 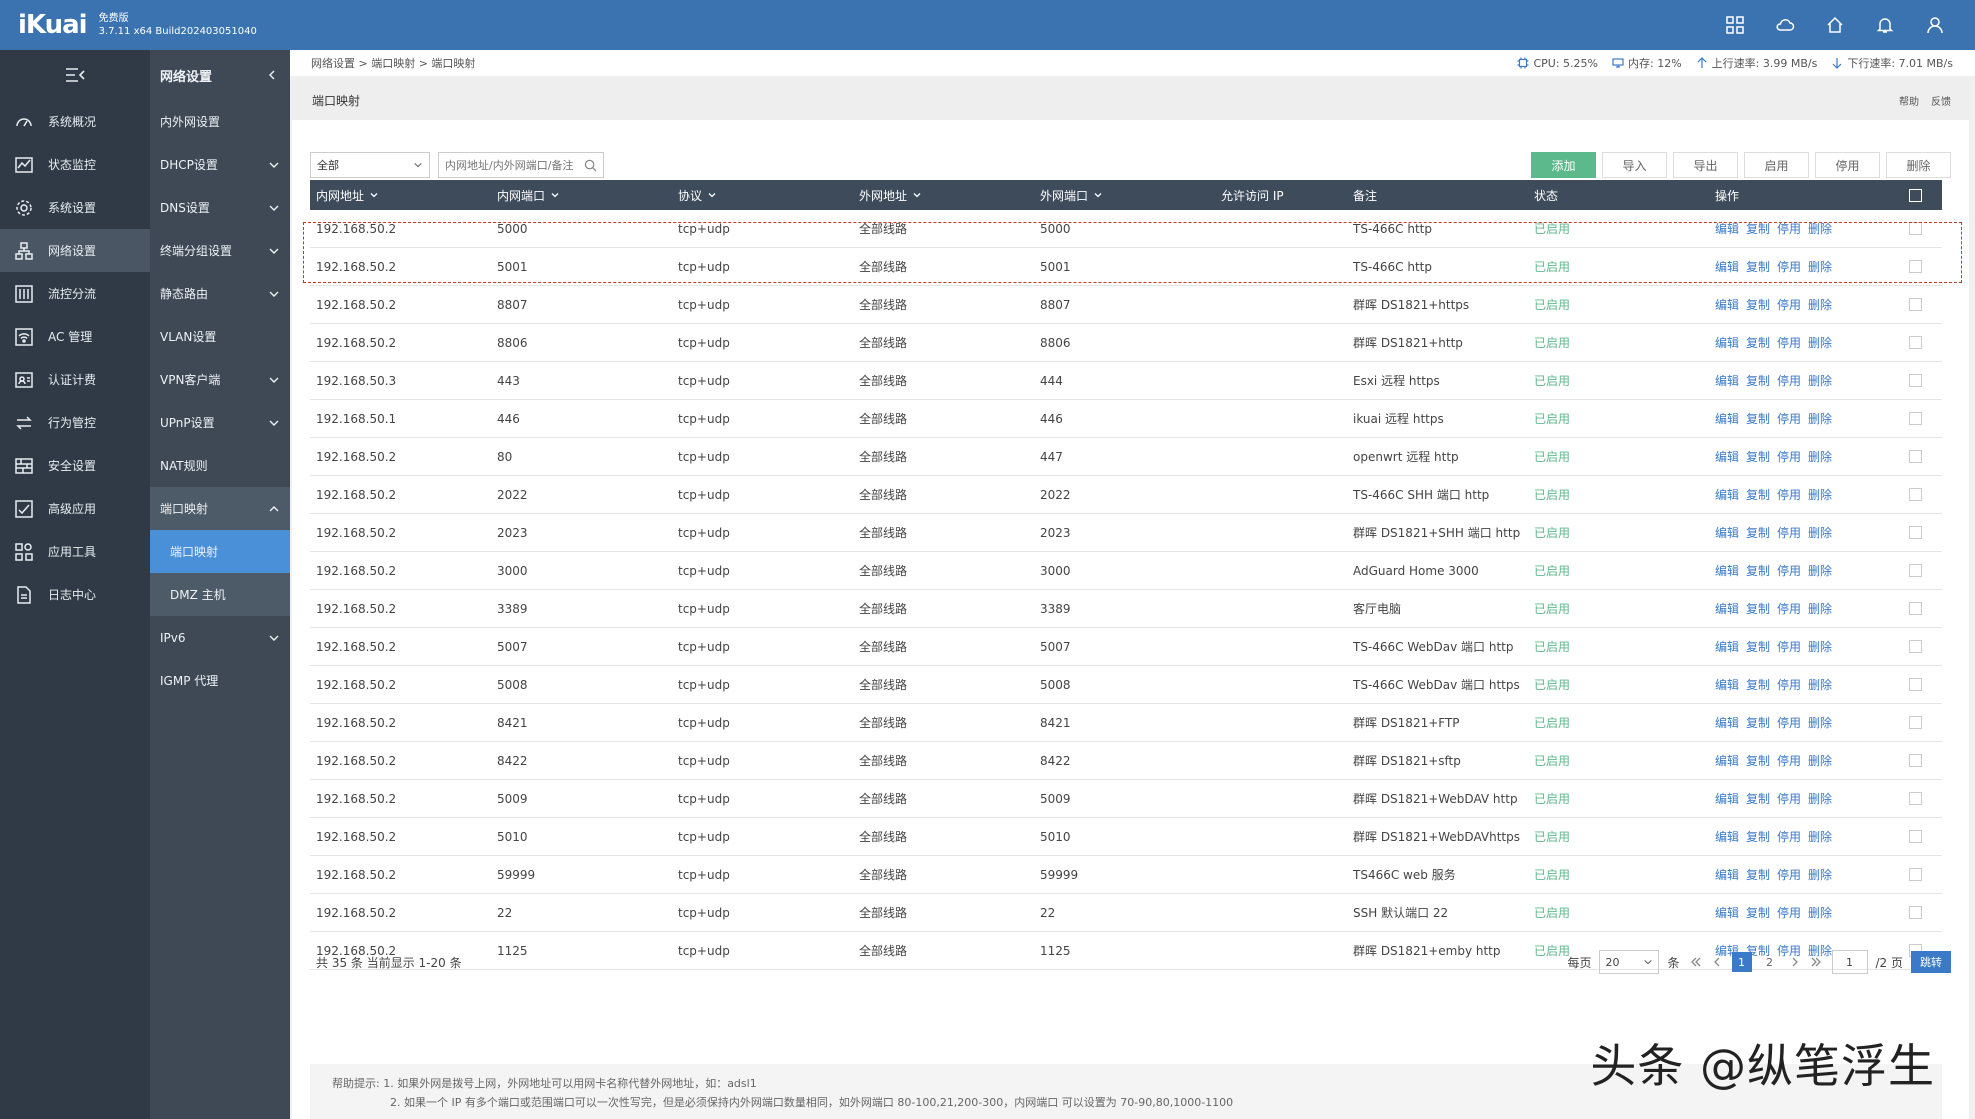 What do you see at coordinates (220, 207) in the screenshot?
I see `subnav-item-dns: DNS设置` at bounding box center [220, 207].